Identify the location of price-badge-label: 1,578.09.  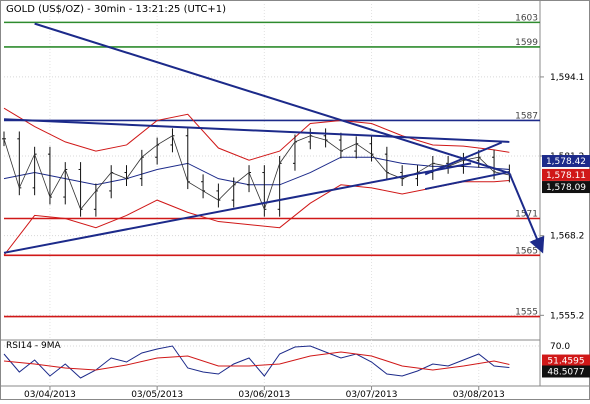
(566, 188).